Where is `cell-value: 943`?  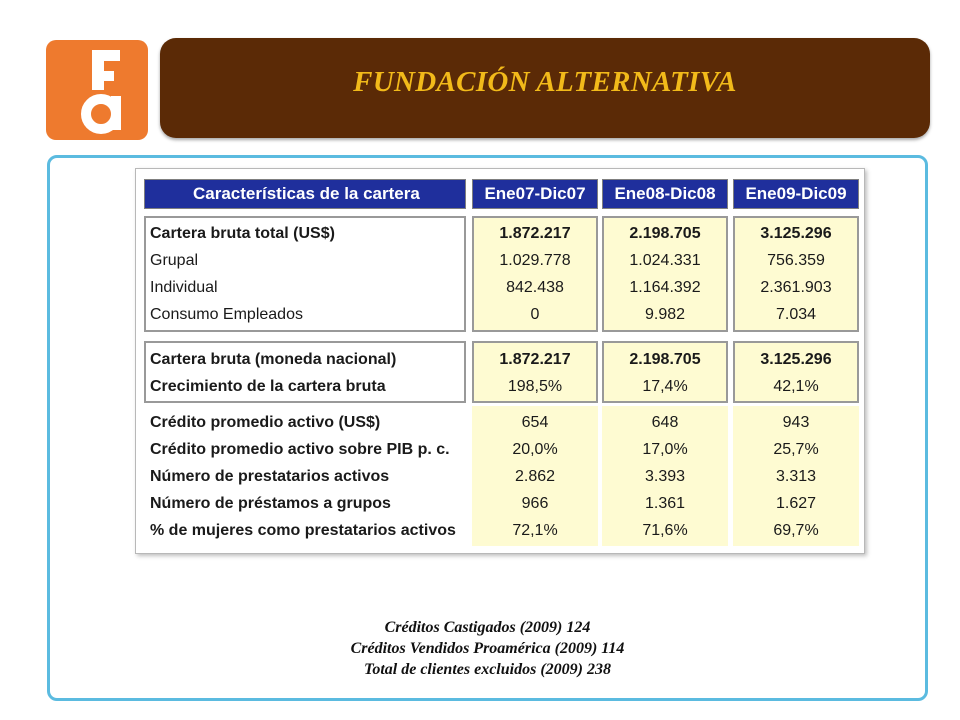 cell-value: 943 is located at coordinates (796, 422).